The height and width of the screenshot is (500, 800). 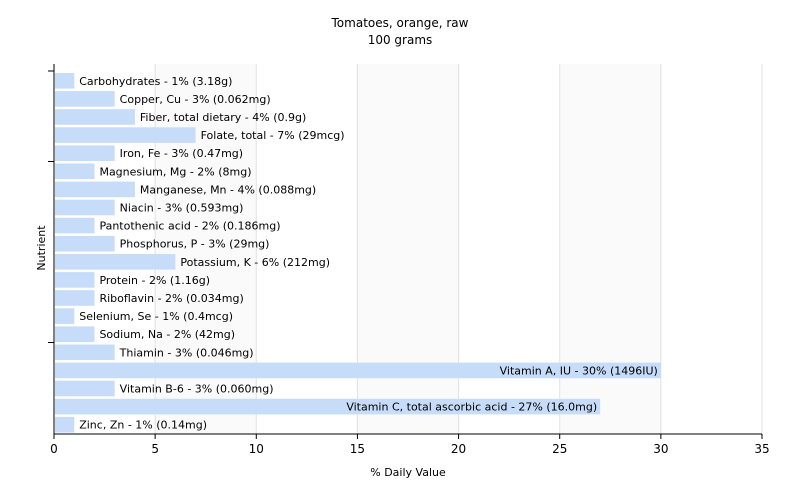 What do you see at coordinates (408, 472) in the screenshot?
I see `x-axis-label: % Daily Value` at bounding box center [408, 472].